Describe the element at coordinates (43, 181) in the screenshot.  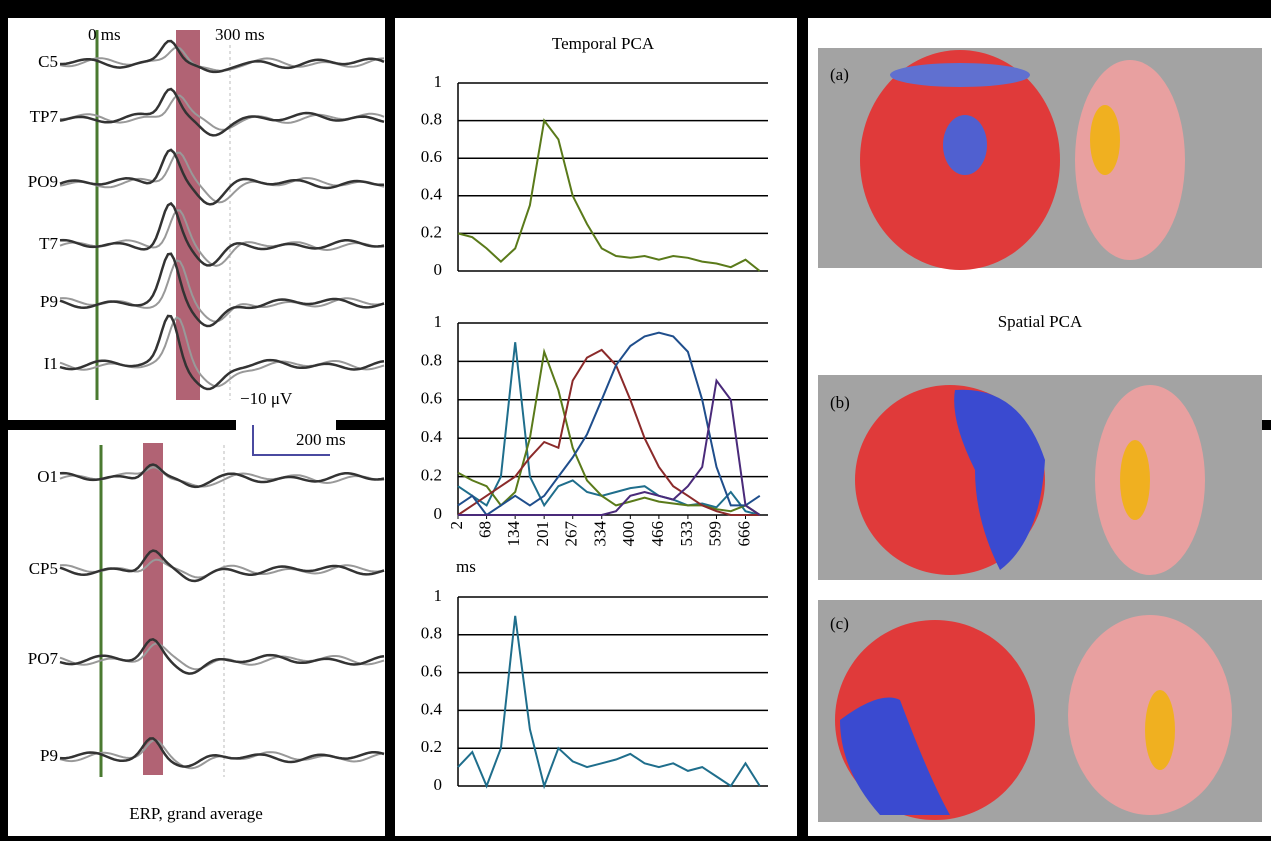
I see `channel-label: PO9` at that location.